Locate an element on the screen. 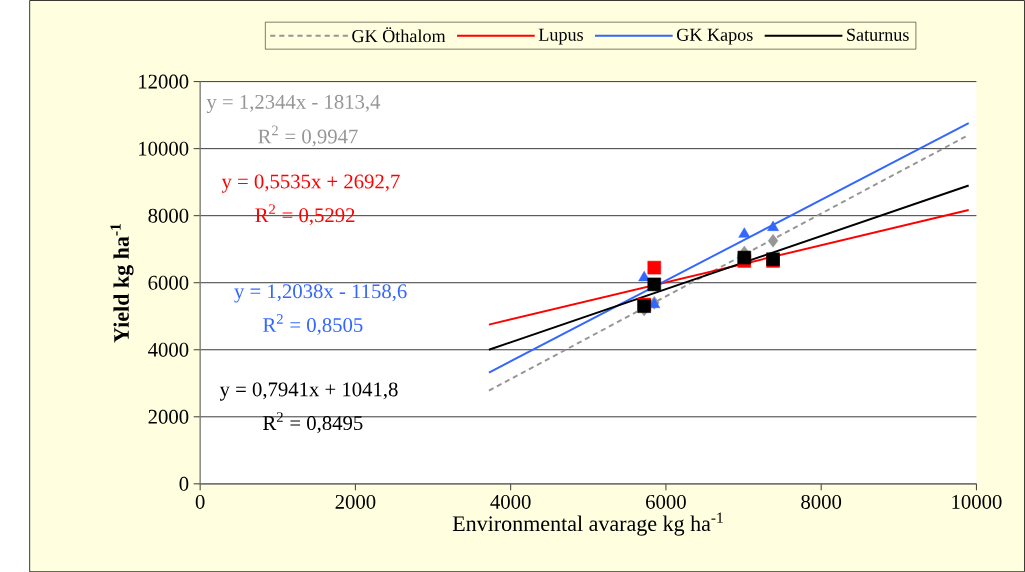  annotation: y = 0,7941x + 1041,8 is located at coordinates (308, 391).